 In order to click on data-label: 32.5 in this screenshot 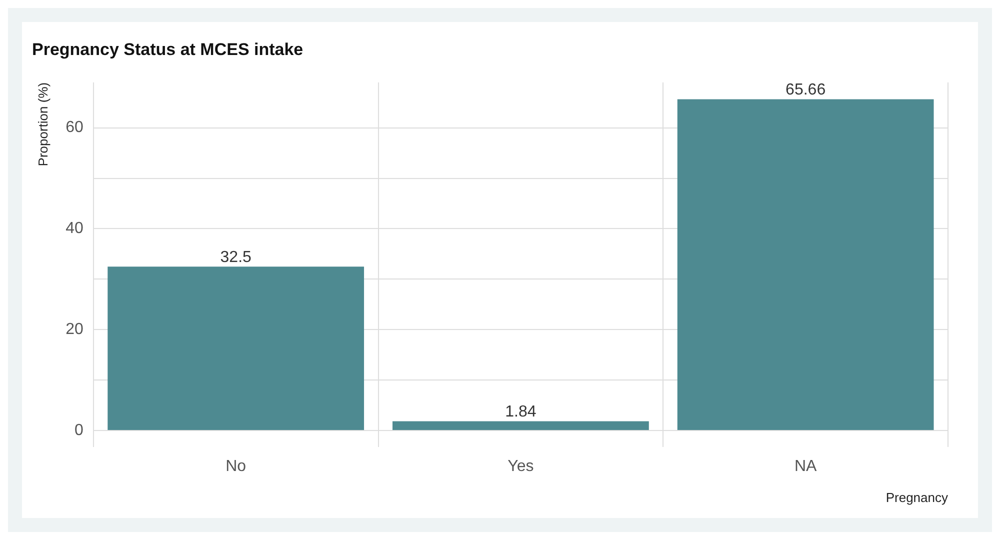, I will do `click(236, 257)`.